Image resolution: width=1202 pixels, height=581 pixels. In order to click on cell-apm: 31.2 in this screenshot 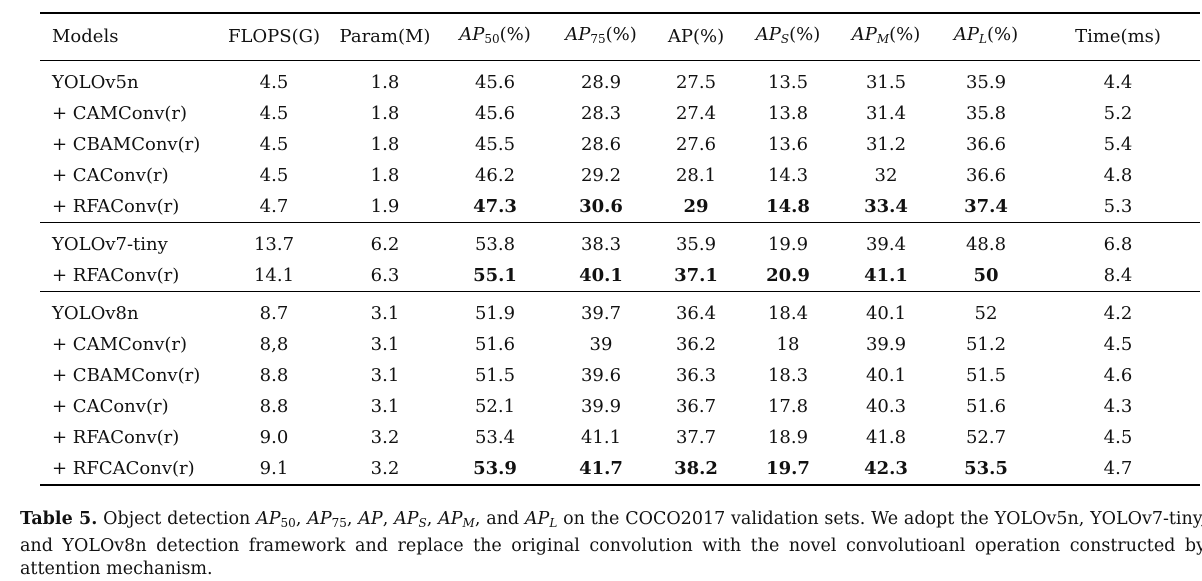, I will do `click(886, 144)`.